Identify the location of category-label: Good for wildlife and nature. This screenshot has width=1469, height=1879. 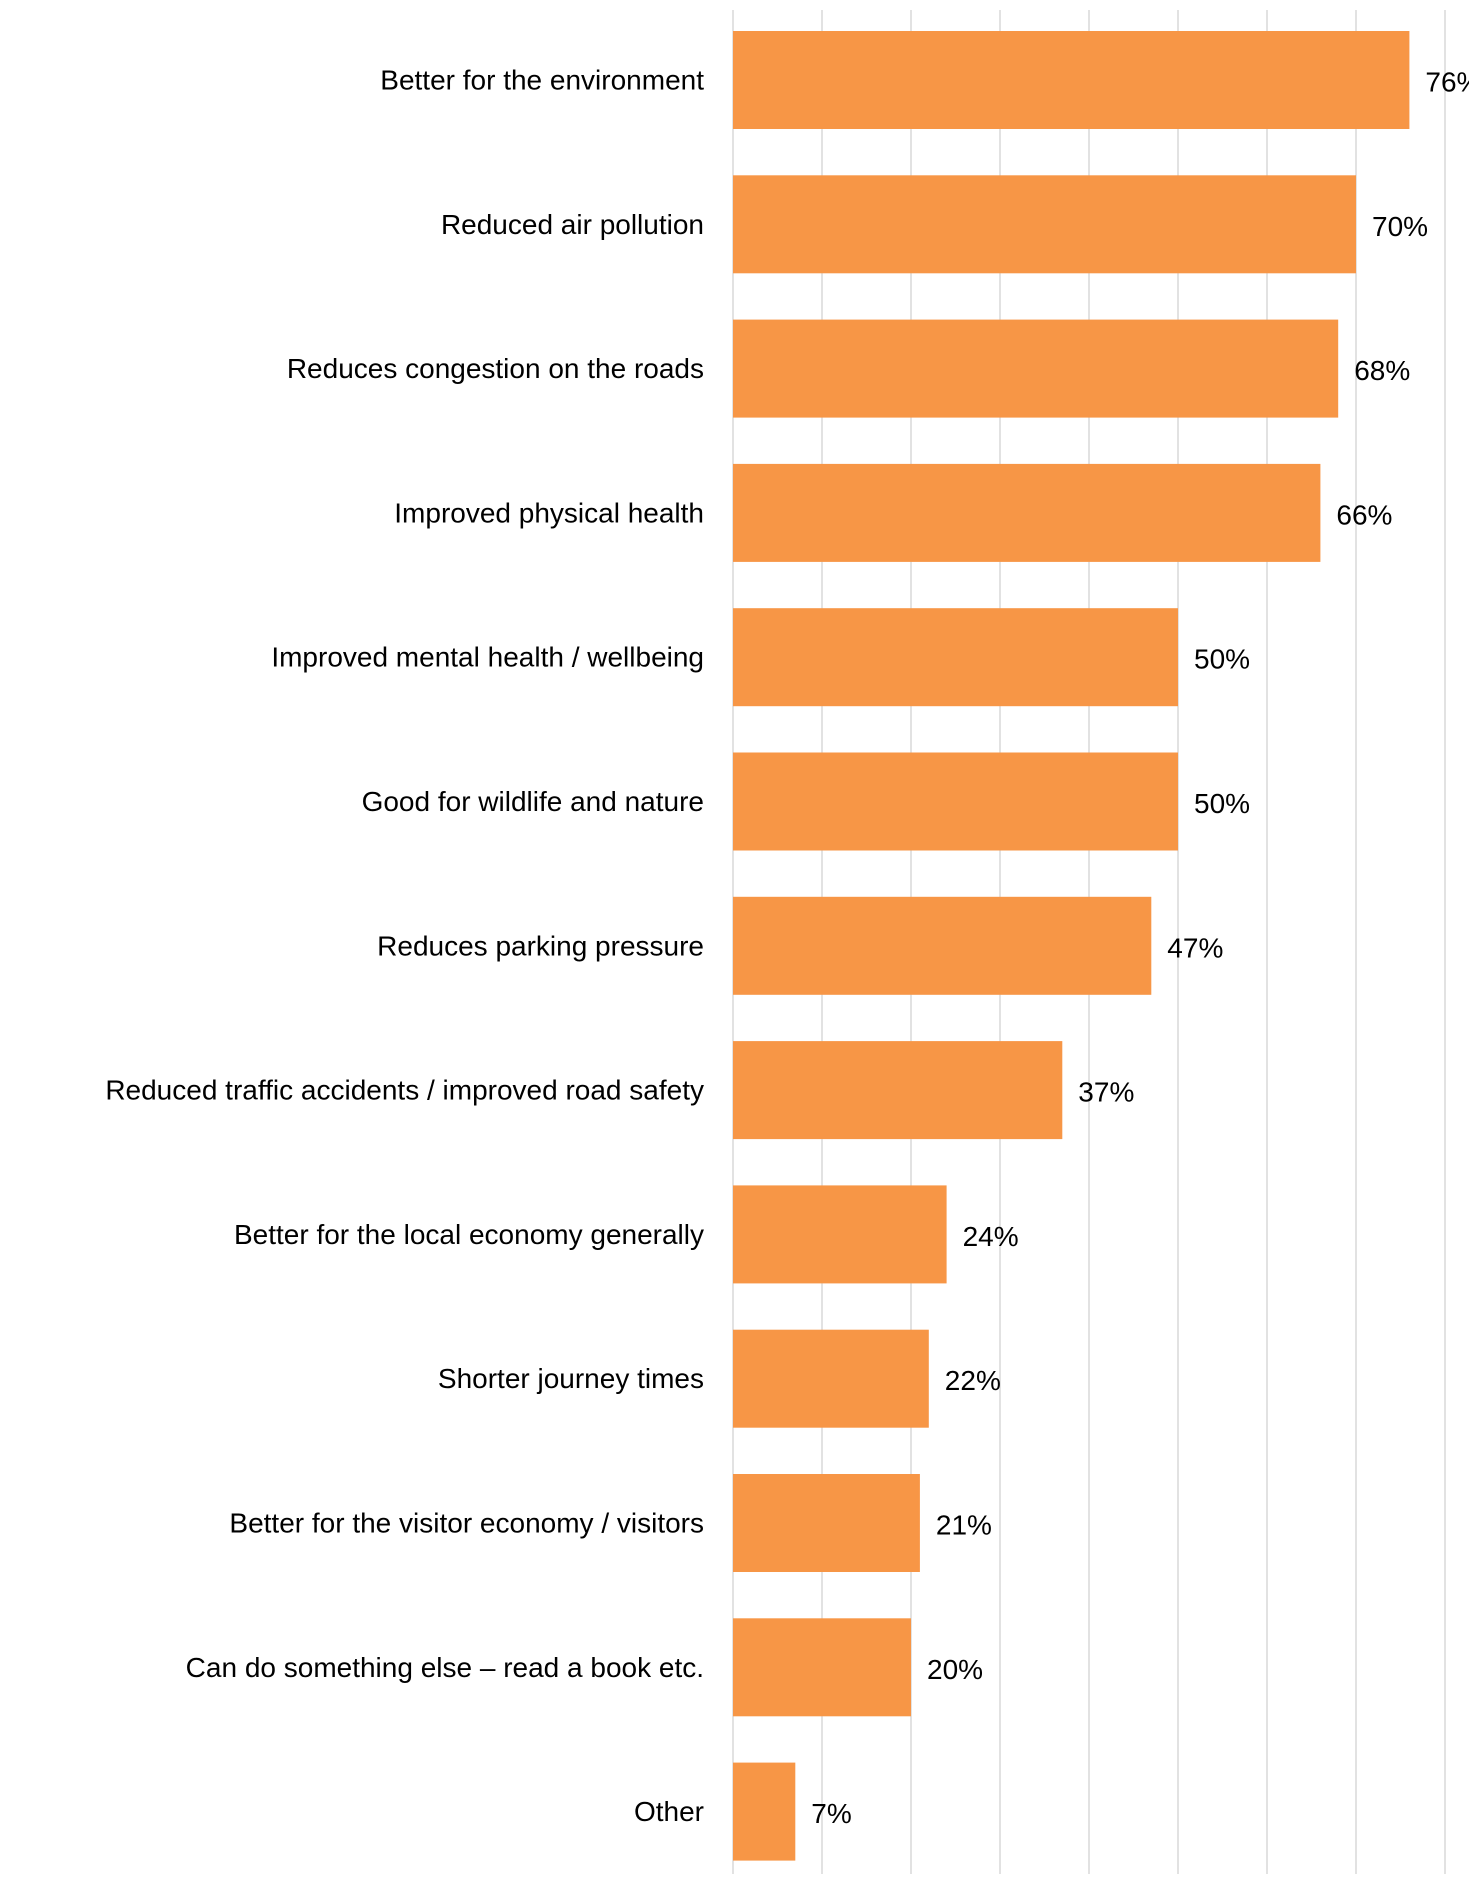
(533, 801).